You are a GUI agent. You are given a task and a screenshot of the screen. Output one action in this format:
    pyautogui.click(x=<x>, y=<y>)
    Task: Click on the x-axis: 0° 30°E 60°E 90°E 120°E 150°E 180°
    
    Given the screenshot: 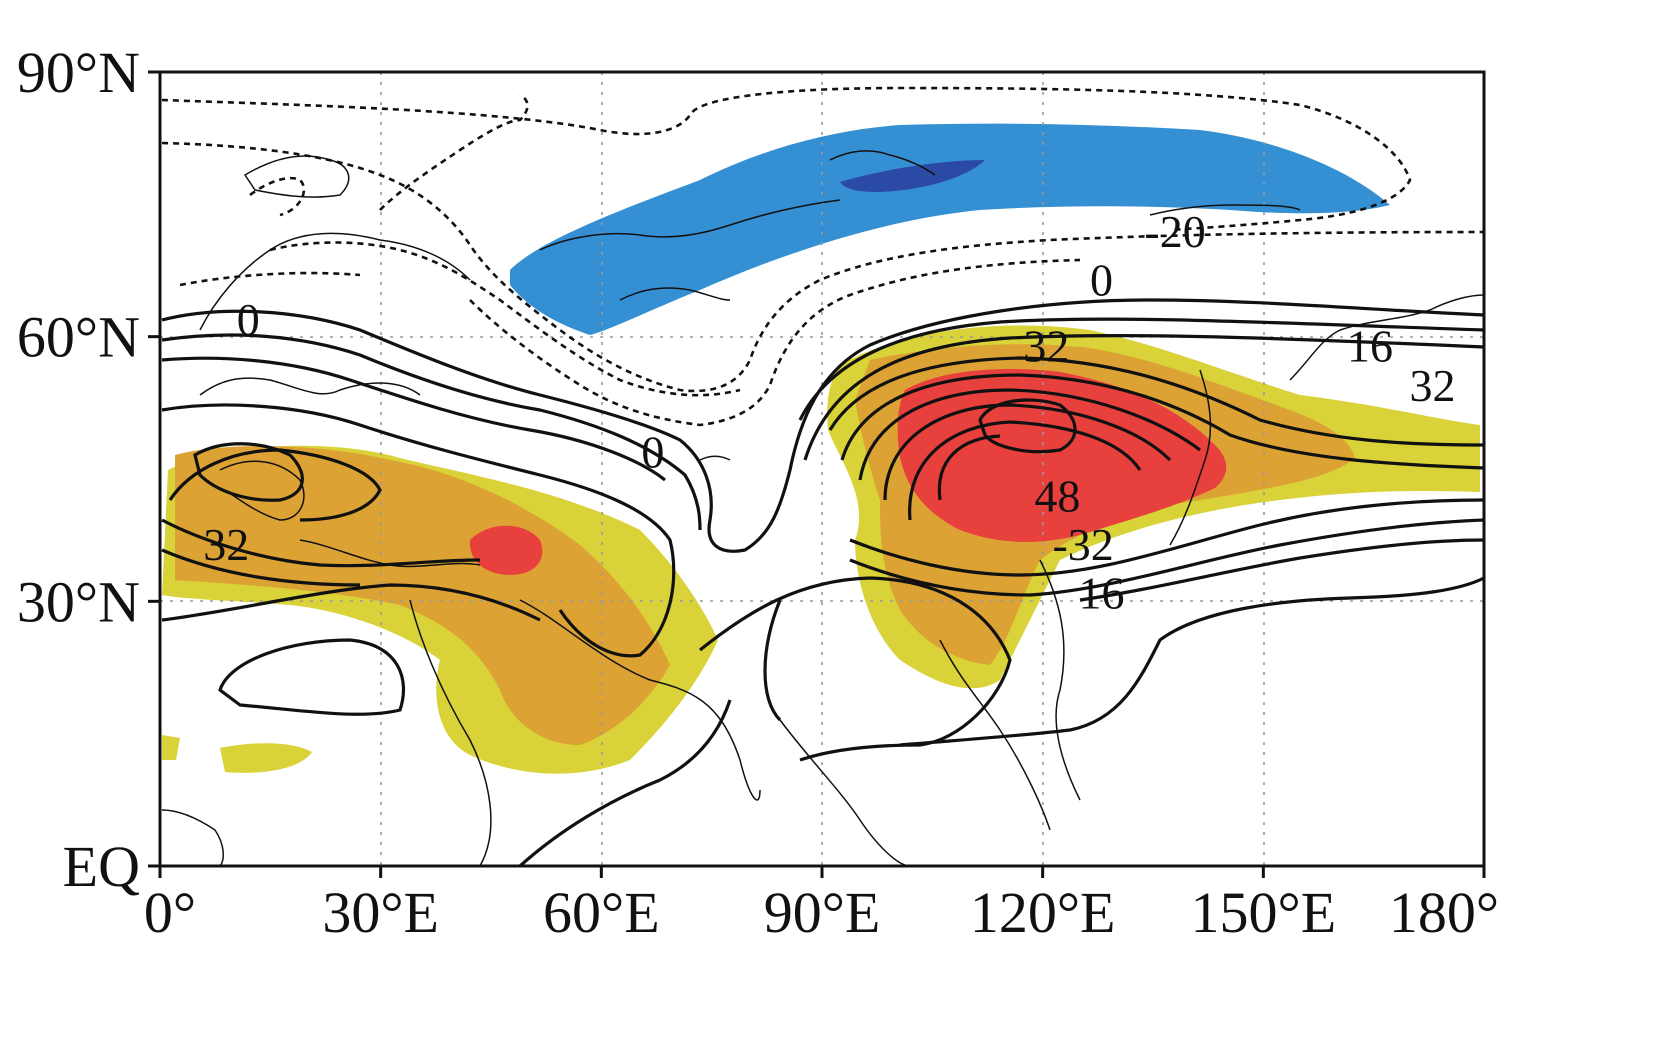 What is the action you would take?
    pyautogui.click(x=821, y=905)
    